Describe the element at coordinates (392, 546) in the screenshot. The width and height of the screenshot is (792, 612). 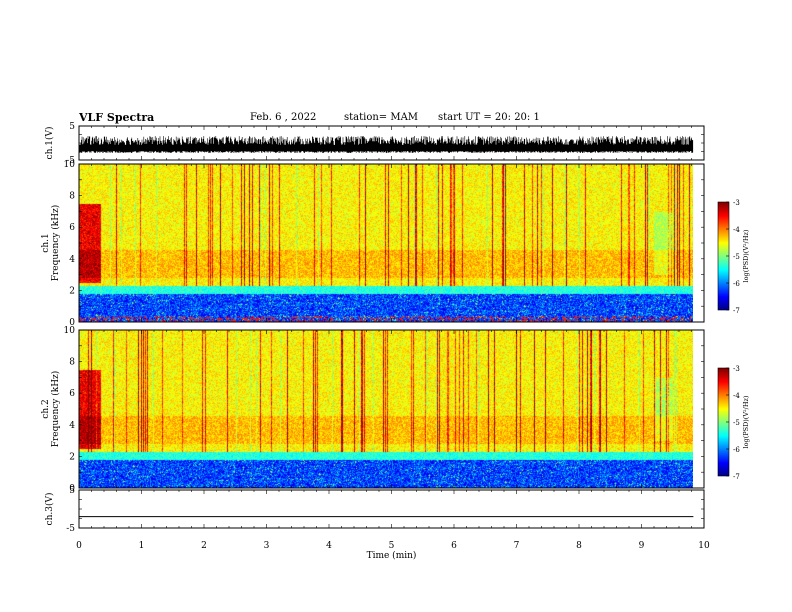
I see `x-tick-label: 5` at that location.